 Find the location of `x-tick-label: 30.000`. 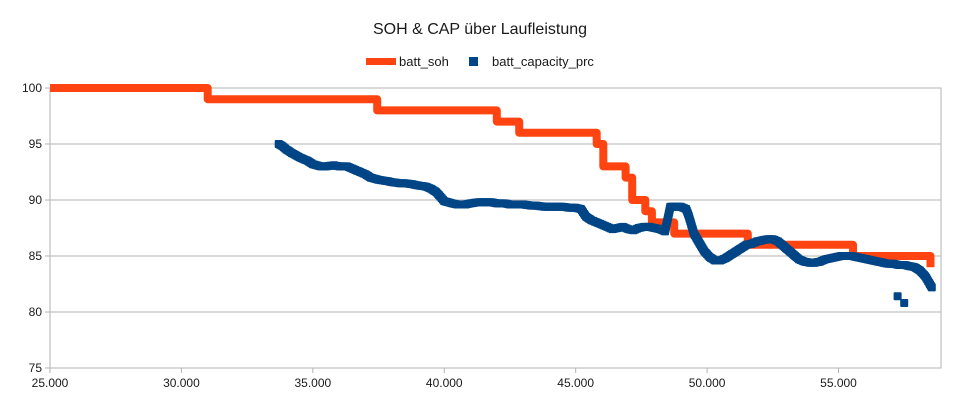

x-tick-label: 30.000 is located at coordinates (181, 383).